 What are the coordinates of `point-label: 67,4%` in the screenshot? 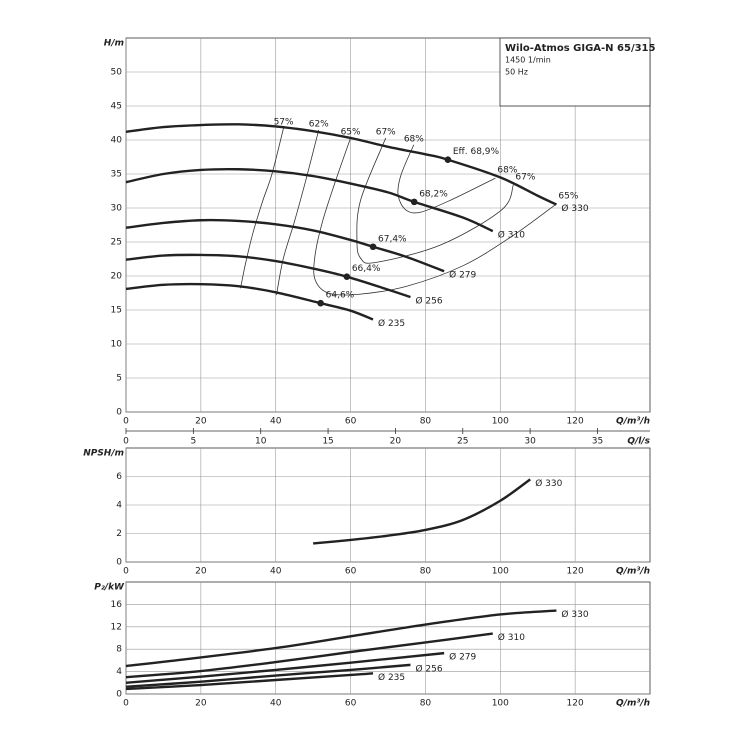 It's located at (392, 239).